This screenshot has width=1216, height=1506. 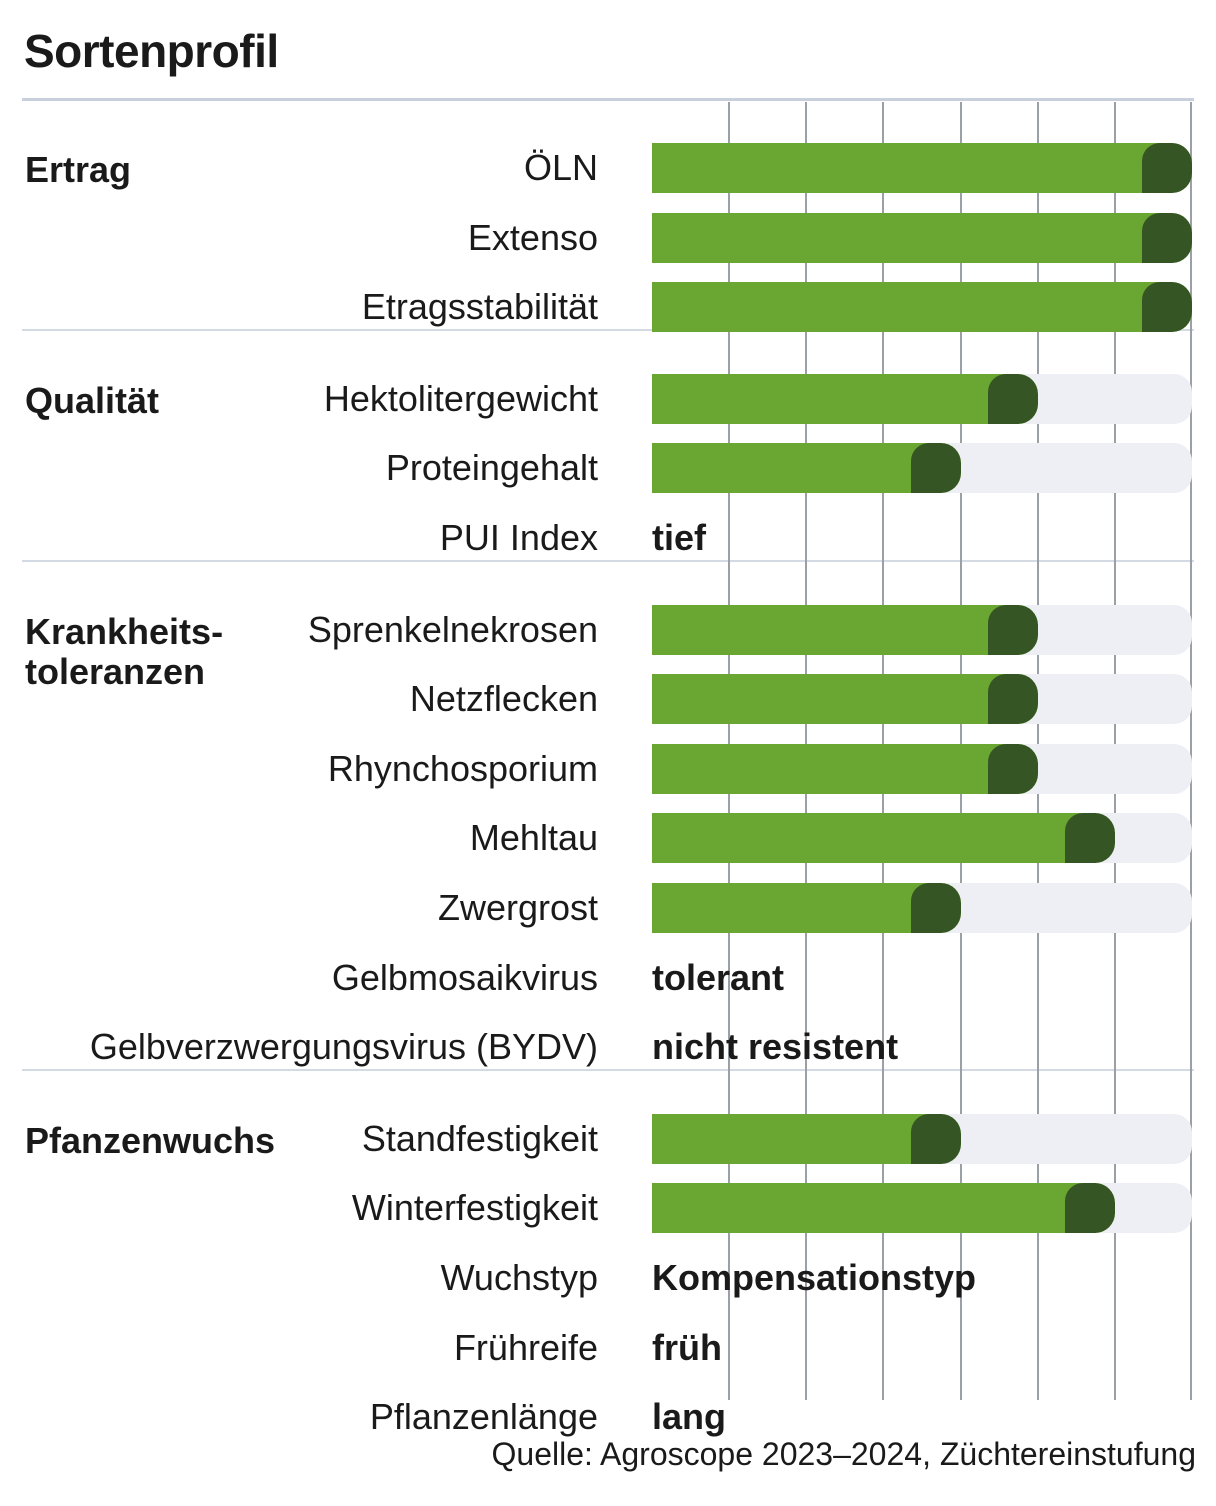 I want to click on row-label: Etragsstabilität, so click(x=479, y=307).